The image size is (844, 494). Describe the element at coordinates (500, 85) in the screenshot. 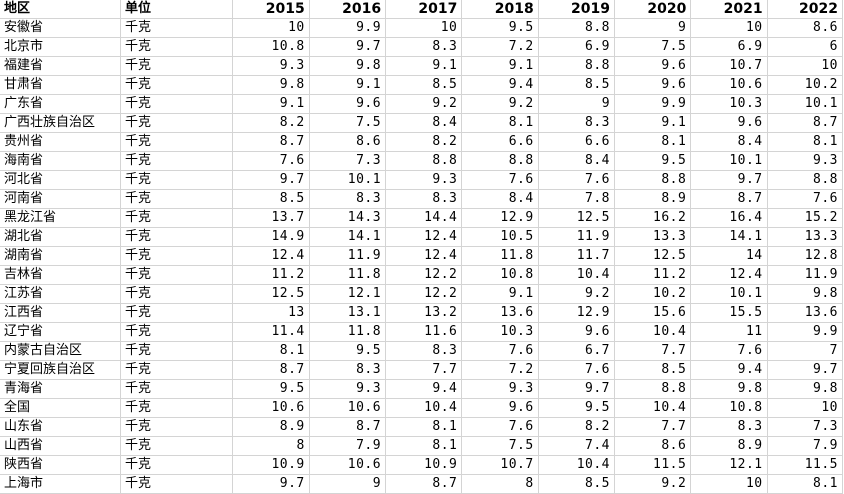

I see `cell-value: 9.4` at that location.